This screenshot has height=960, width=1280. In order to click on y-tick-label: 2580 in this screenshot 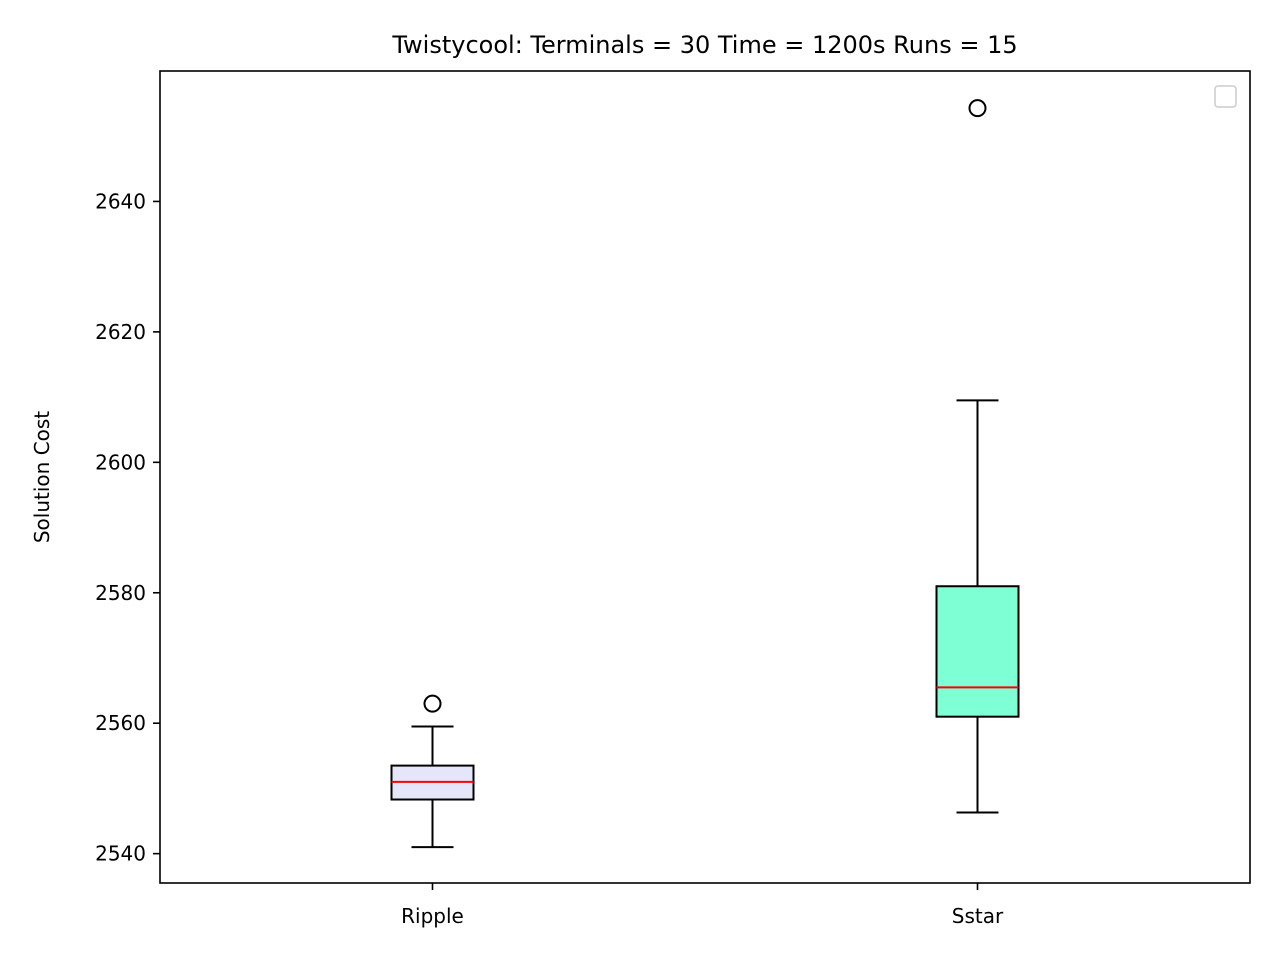, I will do `click(120, 593)`.